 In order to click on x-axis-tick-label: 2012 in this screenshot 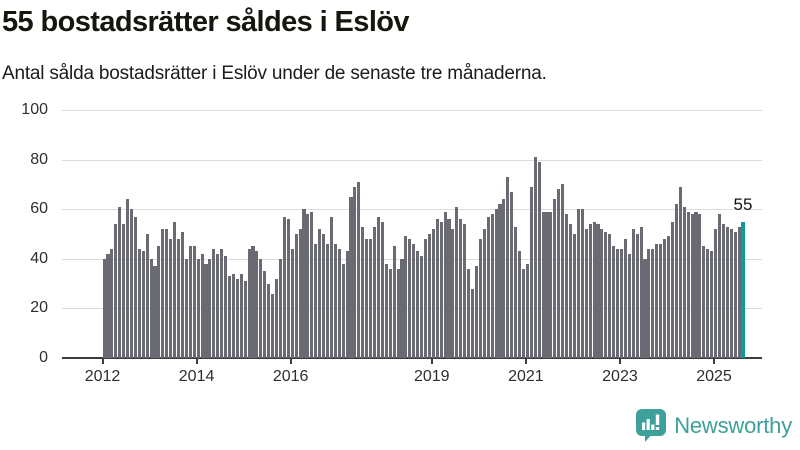, I will do `click(102, 376)`.